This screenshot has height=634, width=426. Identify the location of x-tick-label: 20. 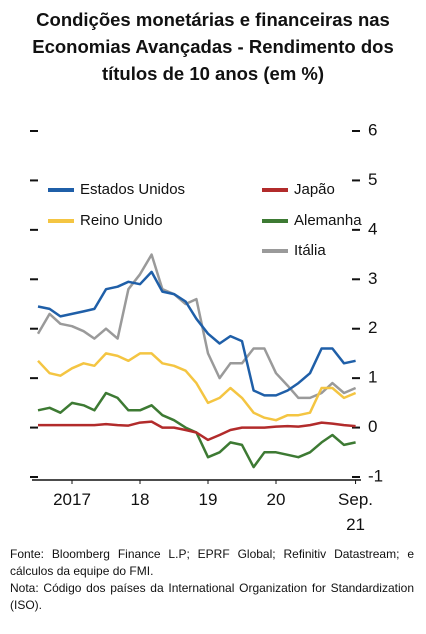
(276, 499).